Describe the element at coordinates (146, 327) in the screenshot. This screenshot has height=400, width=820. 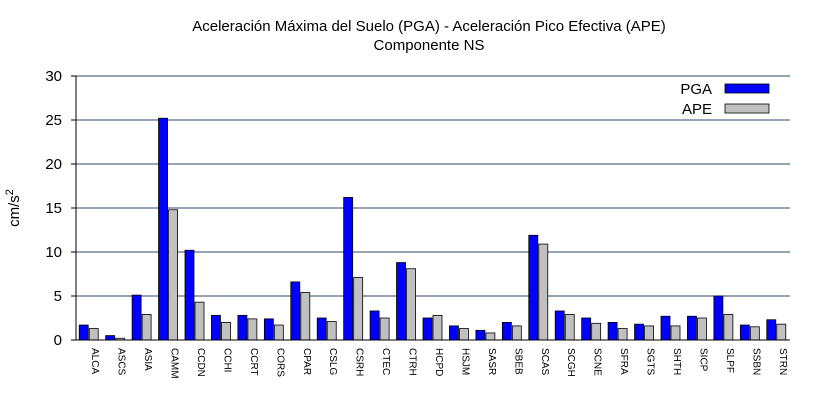
I see `bar-ape-asia` at that location.